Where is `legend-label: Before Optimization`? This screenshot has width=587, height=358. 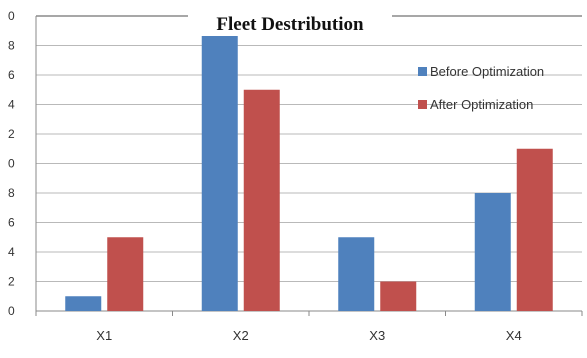 legend-label: Before Optimization is located at coordinates (487, 71).